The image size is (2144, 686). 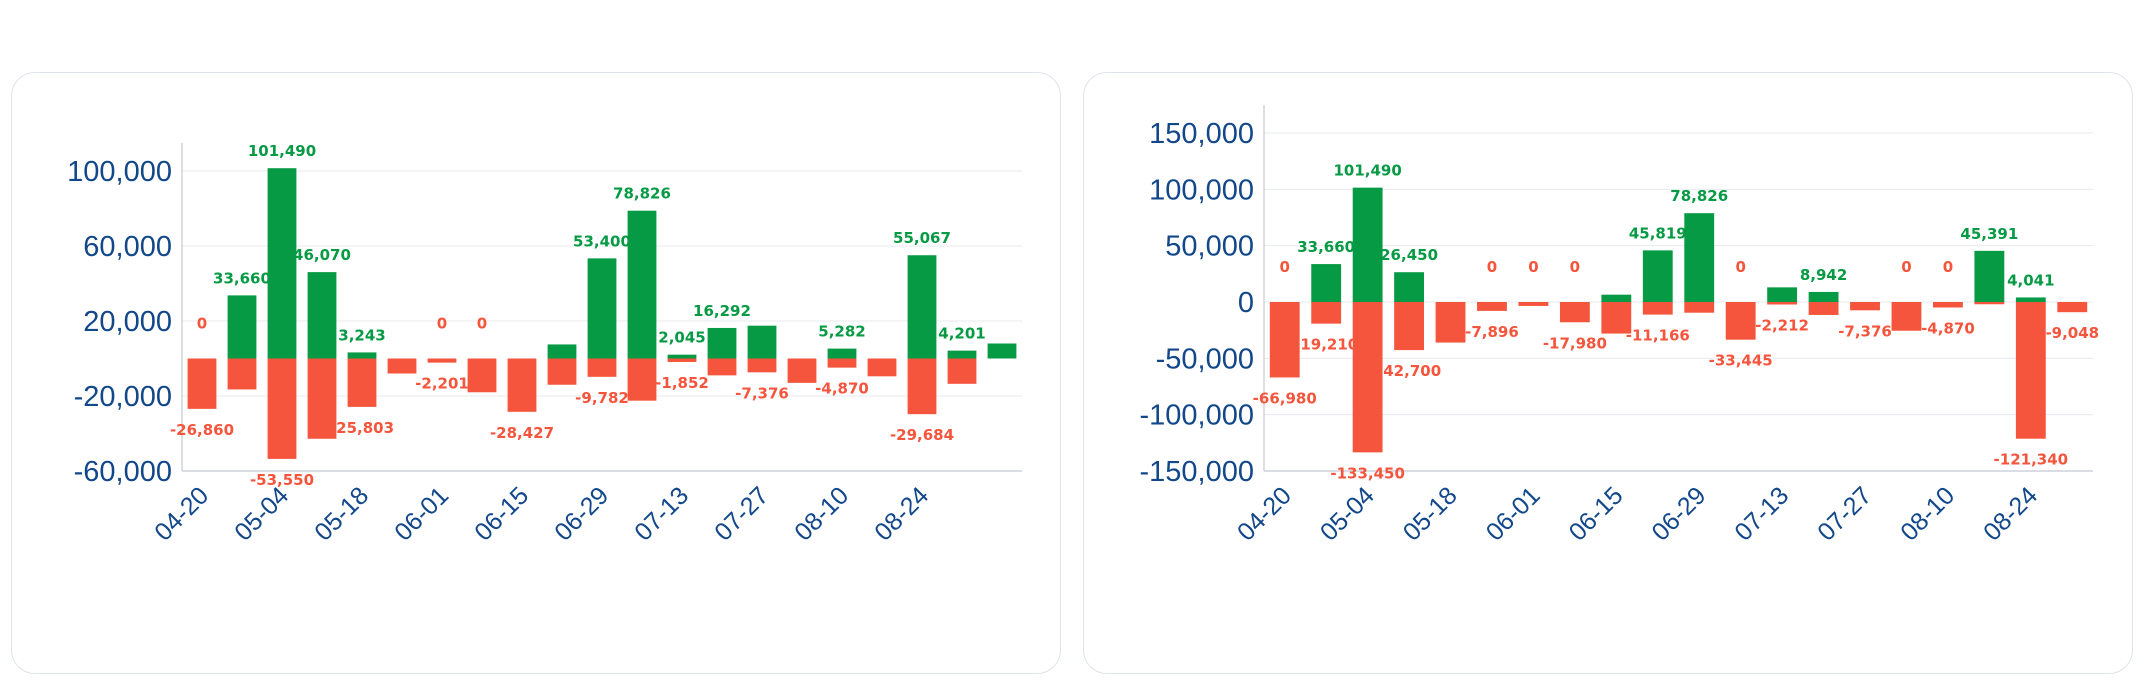 I want to click on data-label-positive: 5,282, so click(x=841, y=332).